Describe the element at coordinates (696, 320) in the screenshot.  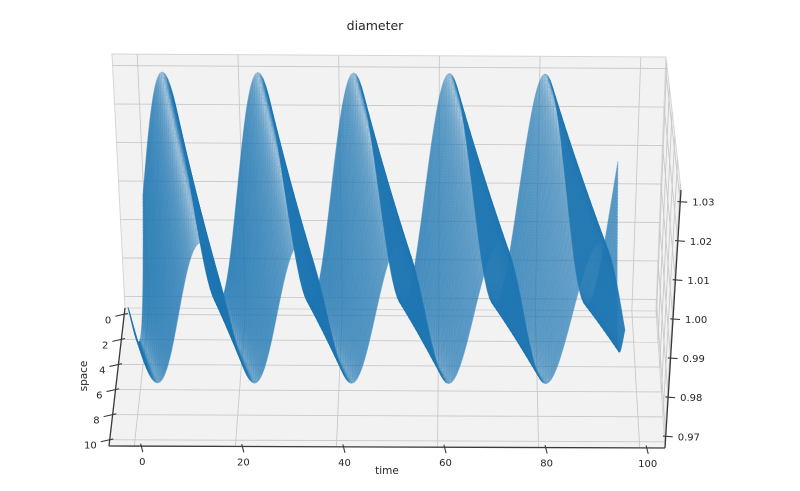
I see `z-tick-label: 1.00` at that location.